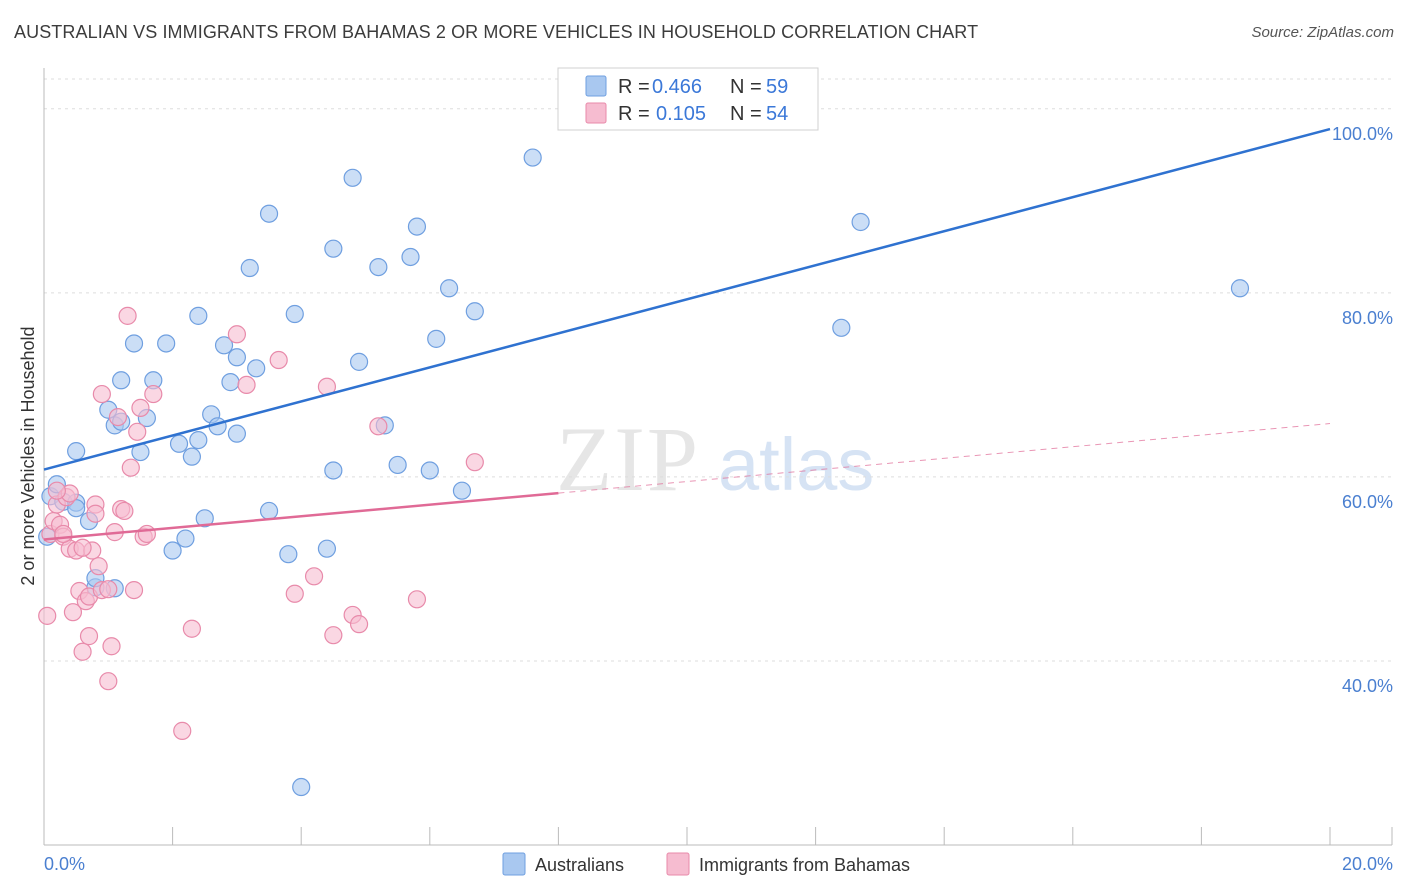  I want to click on x-tick-label-0: 0.0%, so click(64, 864).